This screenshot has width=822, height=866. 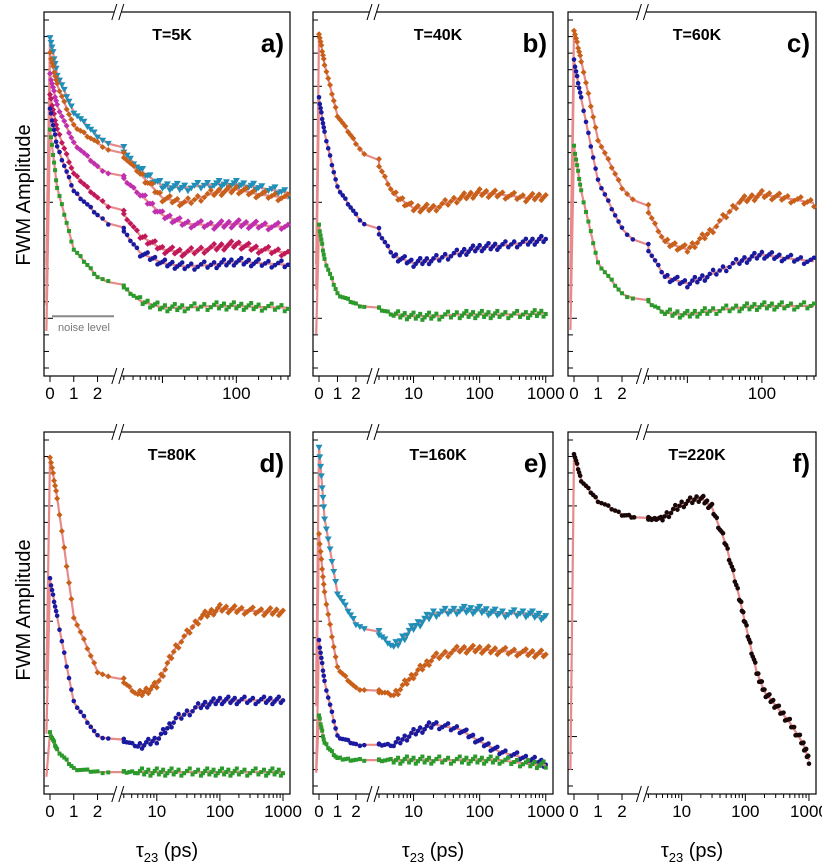 What do you see at coordinates (117, 794) in the screenshot?
I see `axis-break-bottom-mask` at bounding box center [117, 794].